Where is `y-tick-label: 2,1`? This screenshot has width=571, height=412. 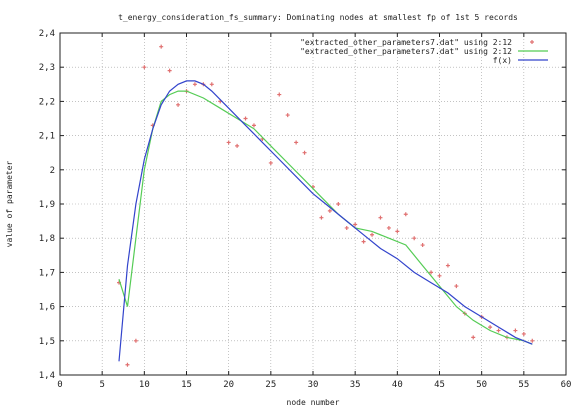
y-tick-label: 2,1 is located at coordinates (47, 137).